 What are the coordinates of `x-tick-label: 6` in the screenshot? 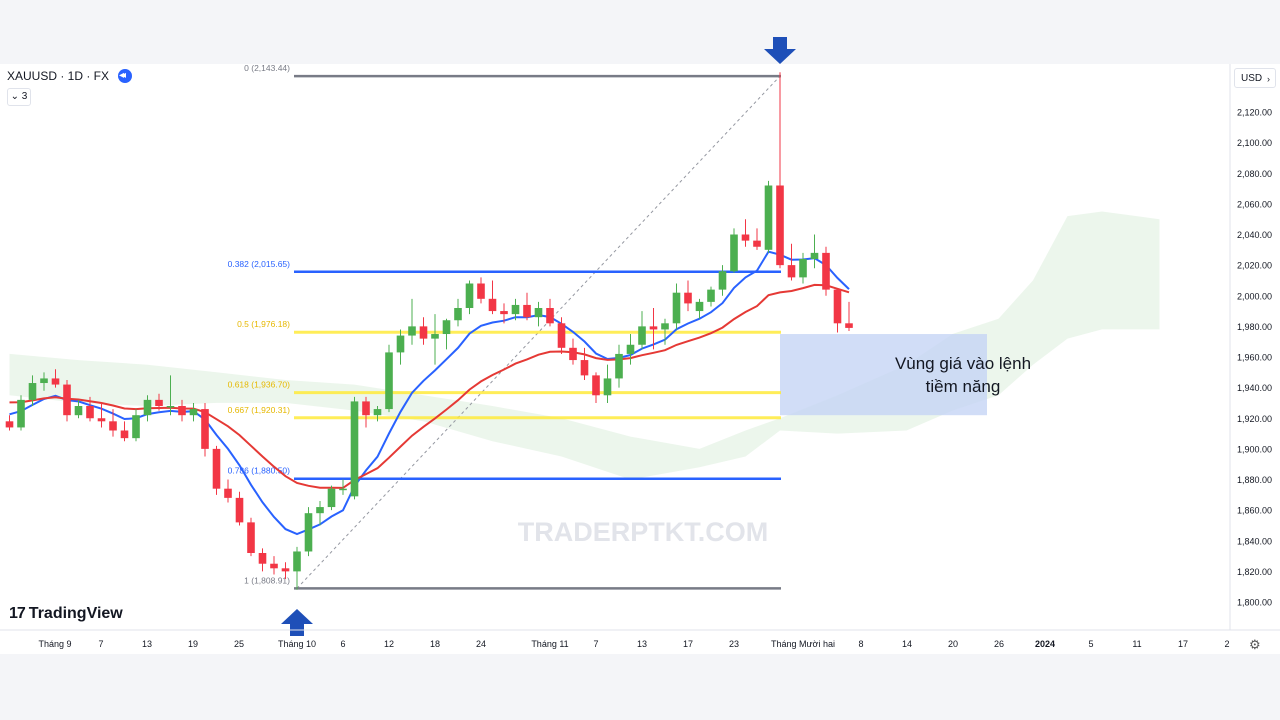 It's located at (342, 644).